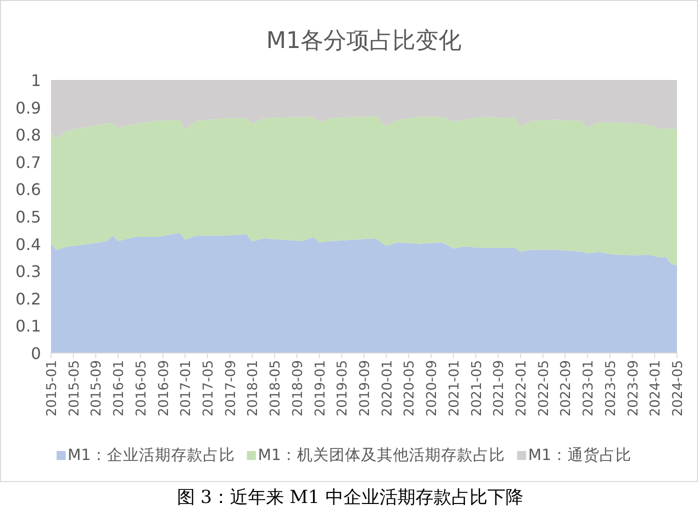 The height and width of the screenshot is (513, 700). Describe the element at coordinates (96, 388) in the screenshot. I see `x-tick-label: 2015-09` at that location.